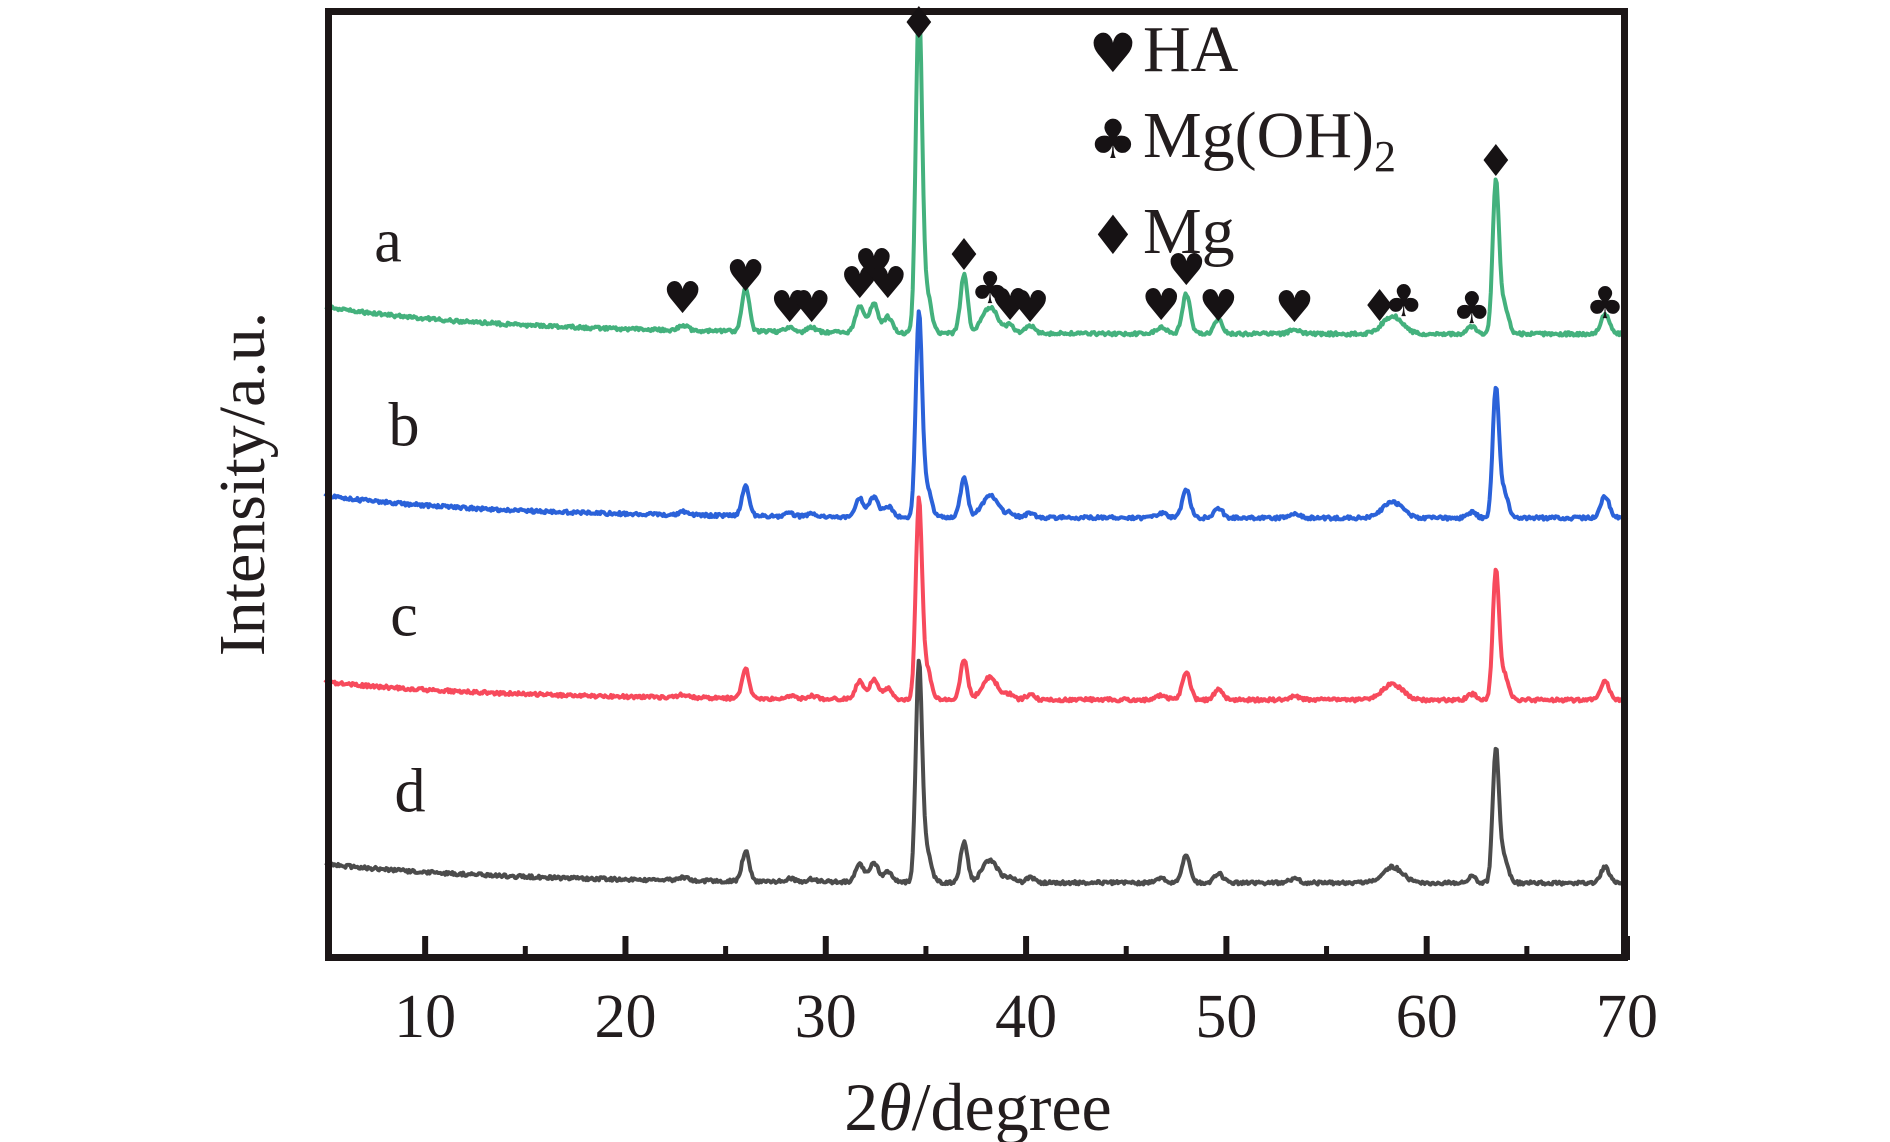  Describe the element at coordinates (825, 1017) in the screenshot. I see `x-tick-label-30: 30` at that location.